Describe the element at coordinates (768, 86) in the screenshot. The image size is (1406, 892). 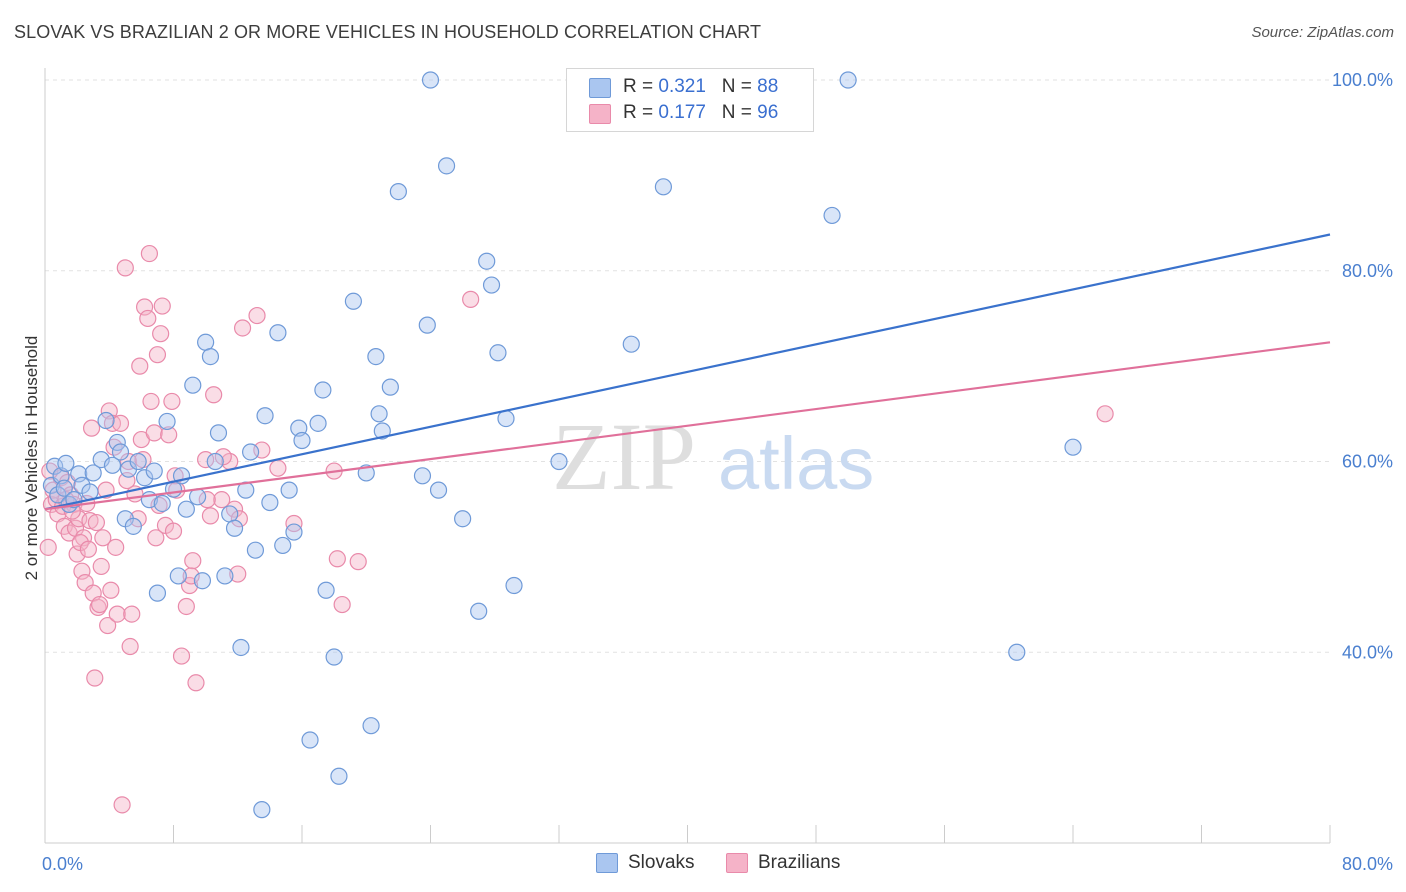
I see `slovaks-n-value: 88` at that location.